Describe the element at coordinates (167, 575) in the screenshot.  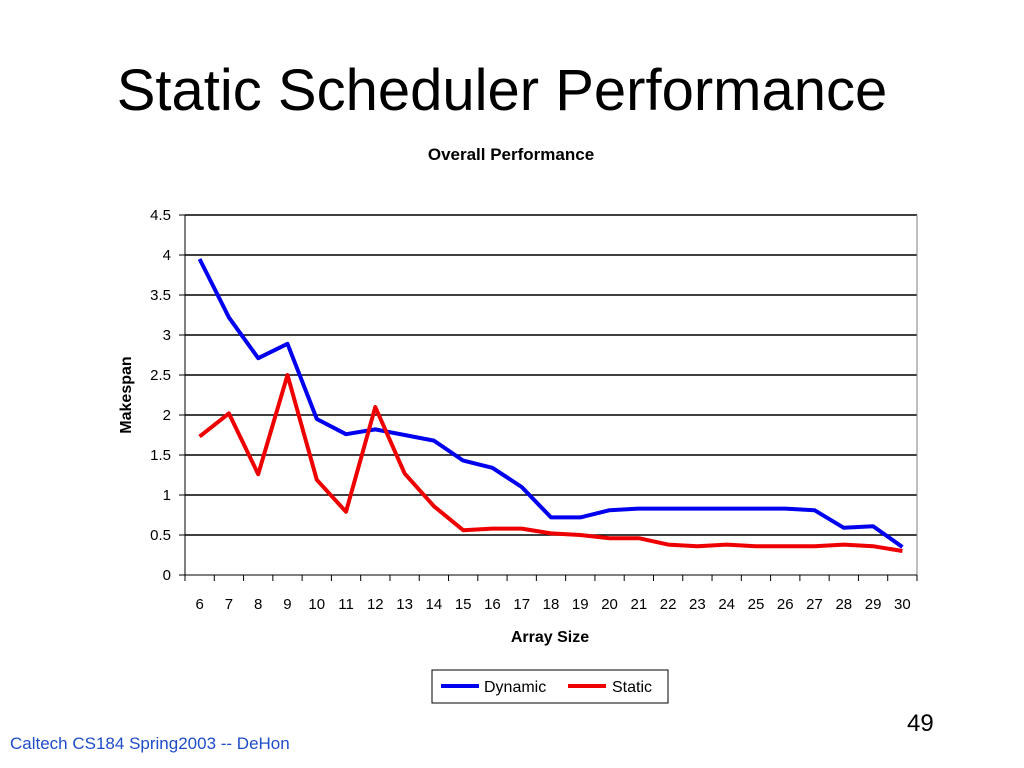
I see `y-tick-label: 0` at that location.